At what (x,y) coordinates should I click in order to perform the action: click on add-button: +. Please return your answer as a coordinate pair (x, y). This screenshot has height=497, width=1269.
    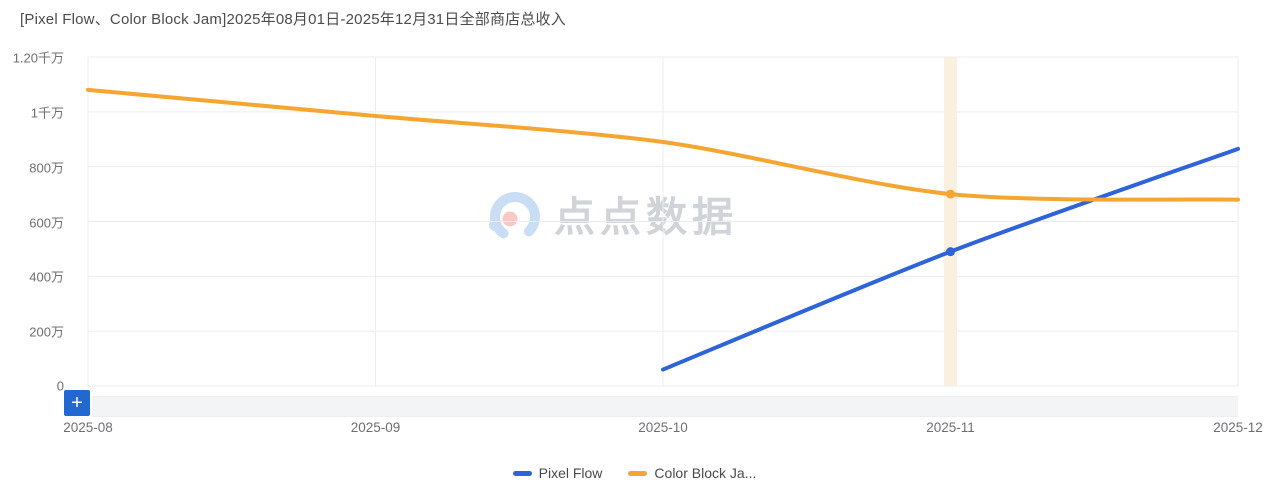
    Looking at the image, I should click on (77, 403).